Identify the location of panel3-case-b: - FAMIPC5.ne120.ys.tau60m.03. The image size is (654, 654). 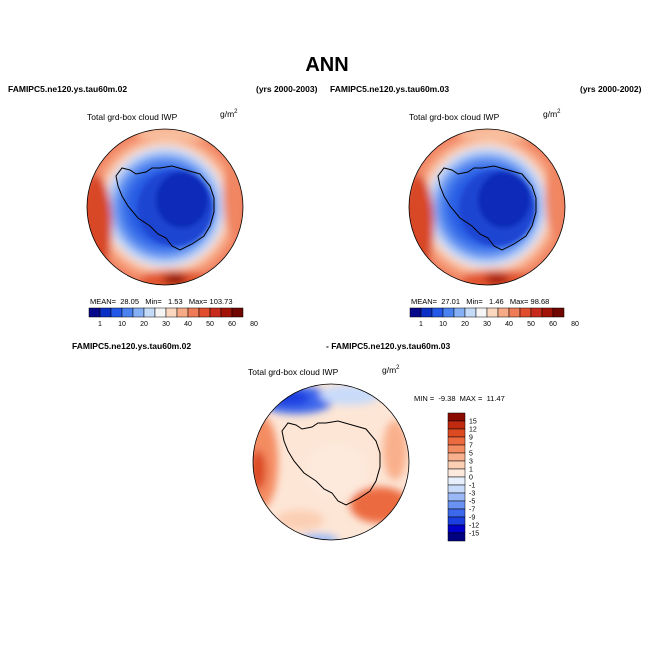
(388, 346).